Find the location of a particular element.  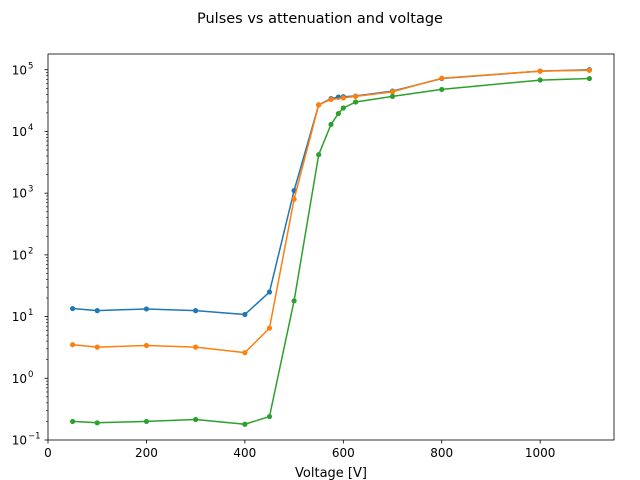

x-tick-label: 0 is located at coordinates (48, 453).